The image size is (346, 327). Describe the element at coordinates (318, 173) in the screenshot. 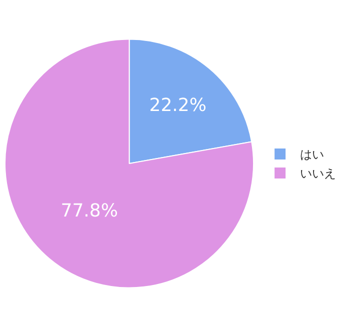

I see `legend-label: いいえ` at that location.